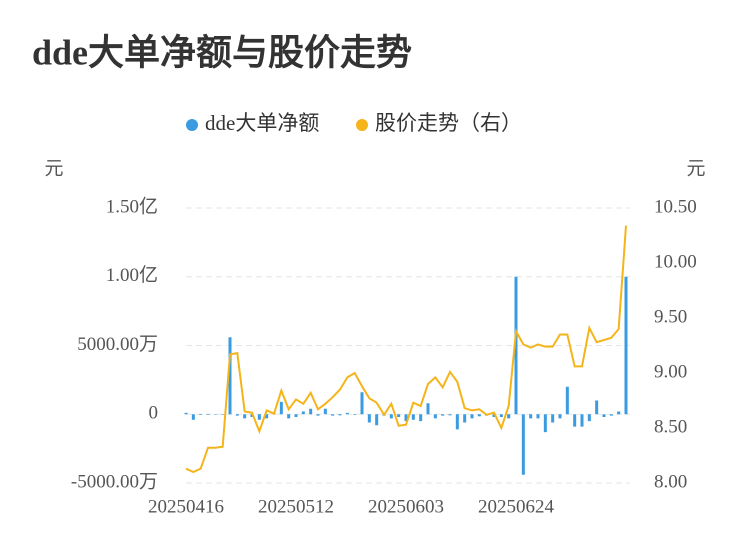 This screenshot has width=750, height=558. I want to click on y2-axis-label: 元, so click(695, 168).